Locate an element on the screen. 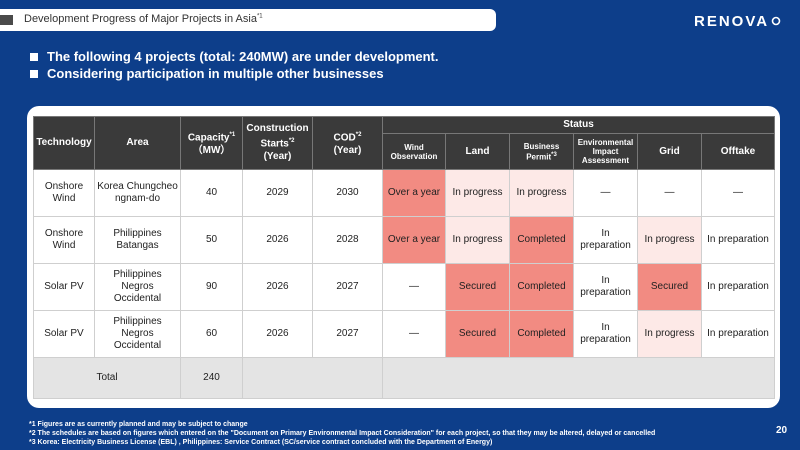 This screenshot has height=450, width=800. total-empty is located at coordinates (312, 378).